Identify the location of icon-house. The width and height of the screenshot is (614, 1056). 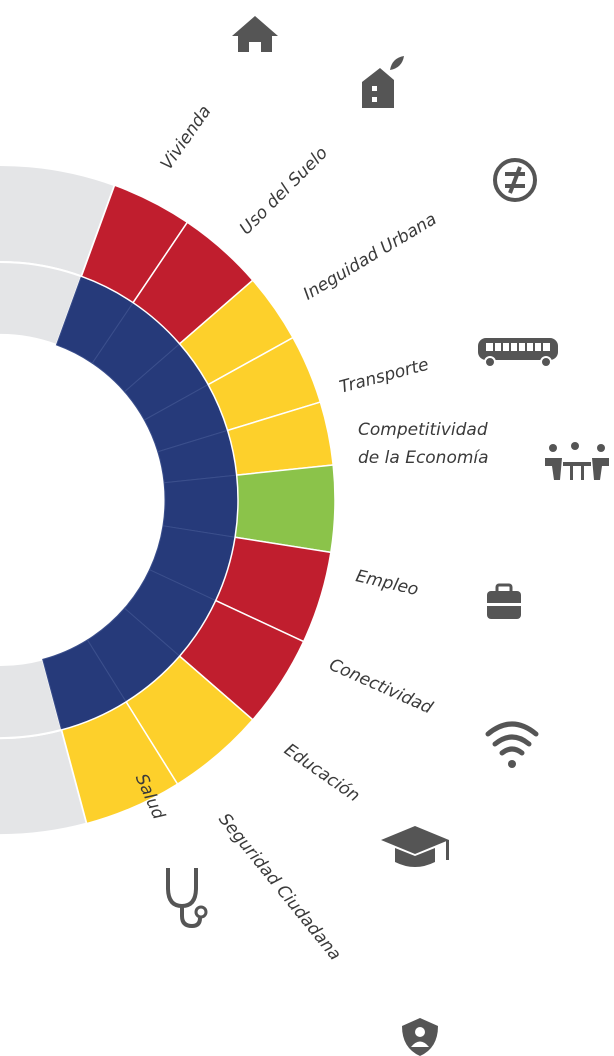
(255, 34).